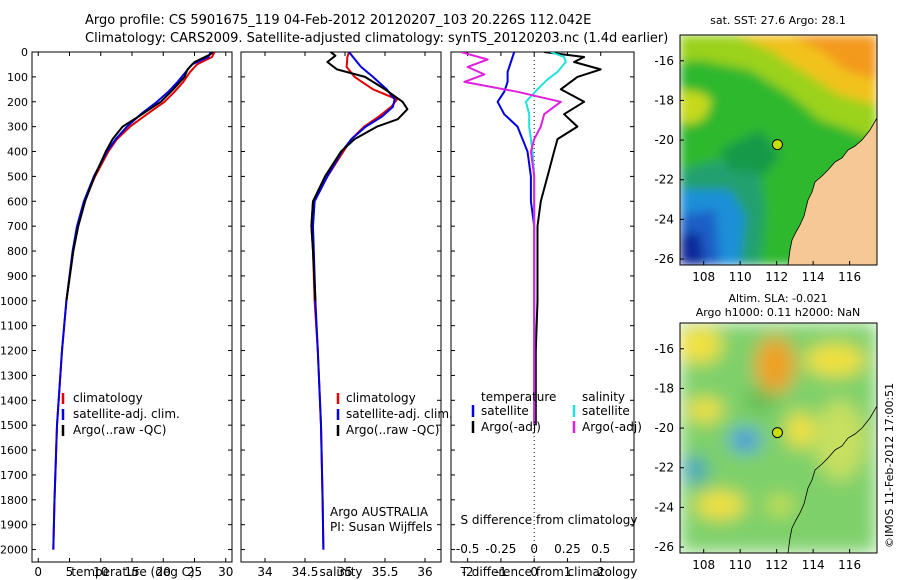 The width and height of the screenshot is (900, 580). I want to click on series-line-satellite-adj-clim-, so click(354, 301).